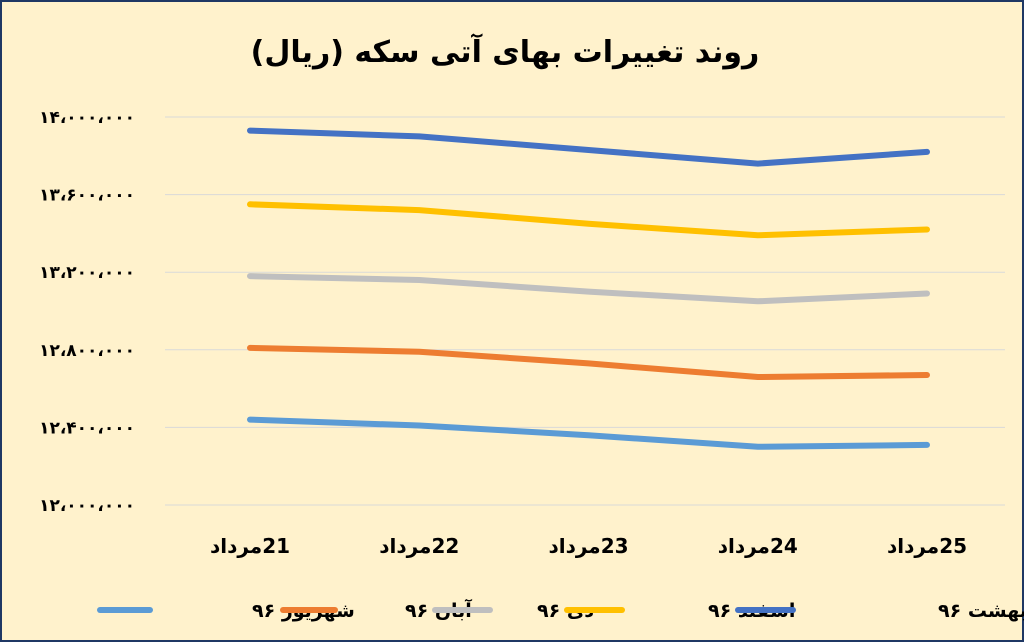  What do you see at coordinates (87, 273) in the screenshot?
I see `y-tick-label: ۱۳،۲۰۰،۰۰۰` at bounding box center [87, 273].